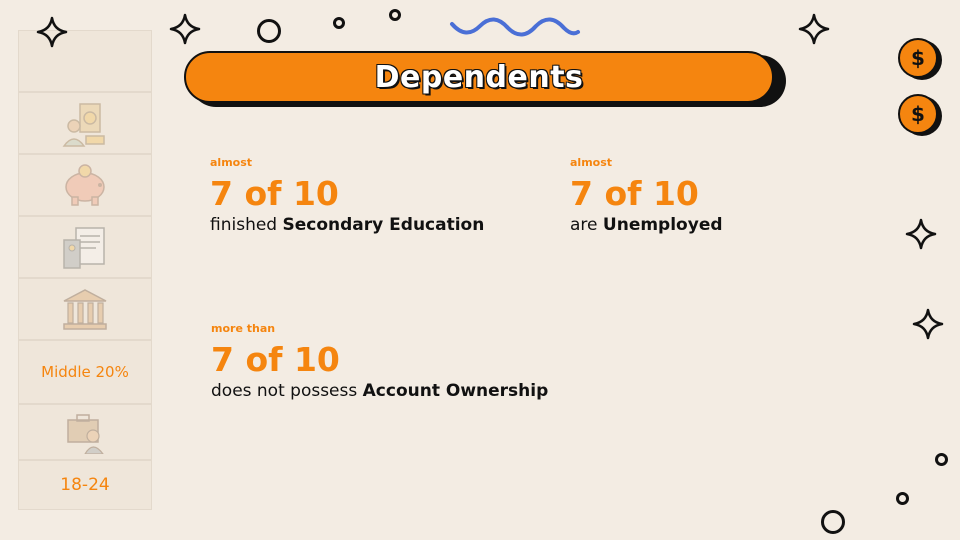  Describe the element at coordinates (586, 225) in the screenshot. I see `stat-desc-prefix: are` at that location.